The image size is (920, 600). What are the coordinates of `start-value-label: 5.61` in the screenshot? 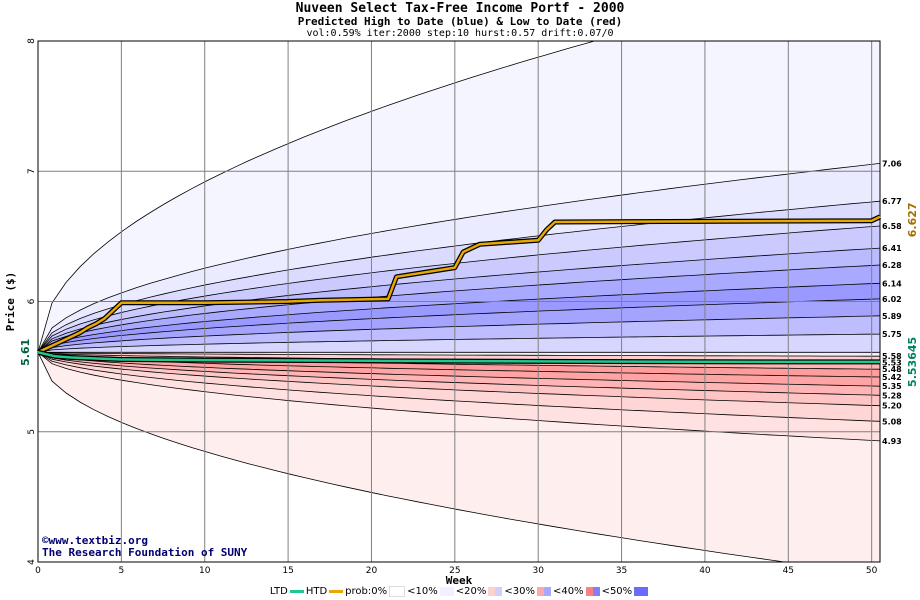 It's located at (25, 352).